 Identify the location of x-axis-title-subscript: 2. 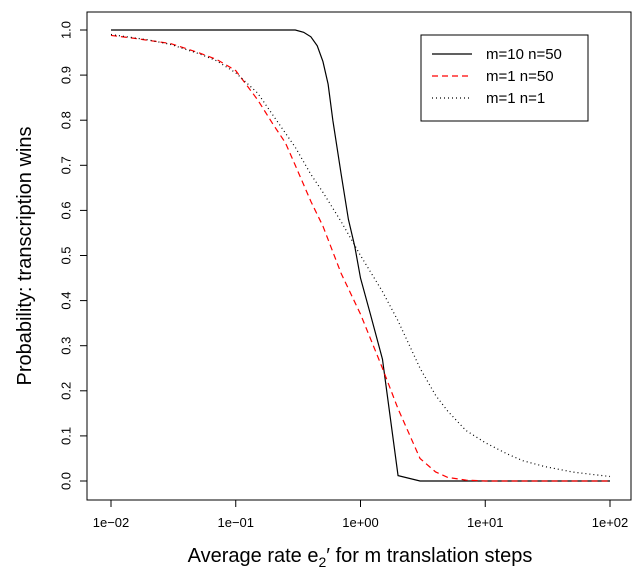
(322, 562).